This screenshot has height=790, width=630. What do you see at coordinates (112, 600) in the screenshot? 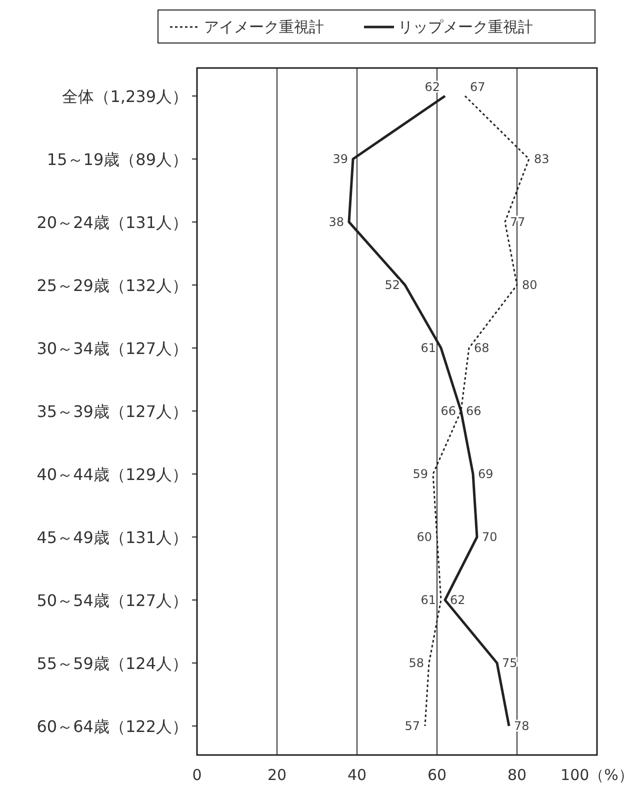
I see `y-tick-label: 50～54歳（127人）` at bounding box center [112, 600].